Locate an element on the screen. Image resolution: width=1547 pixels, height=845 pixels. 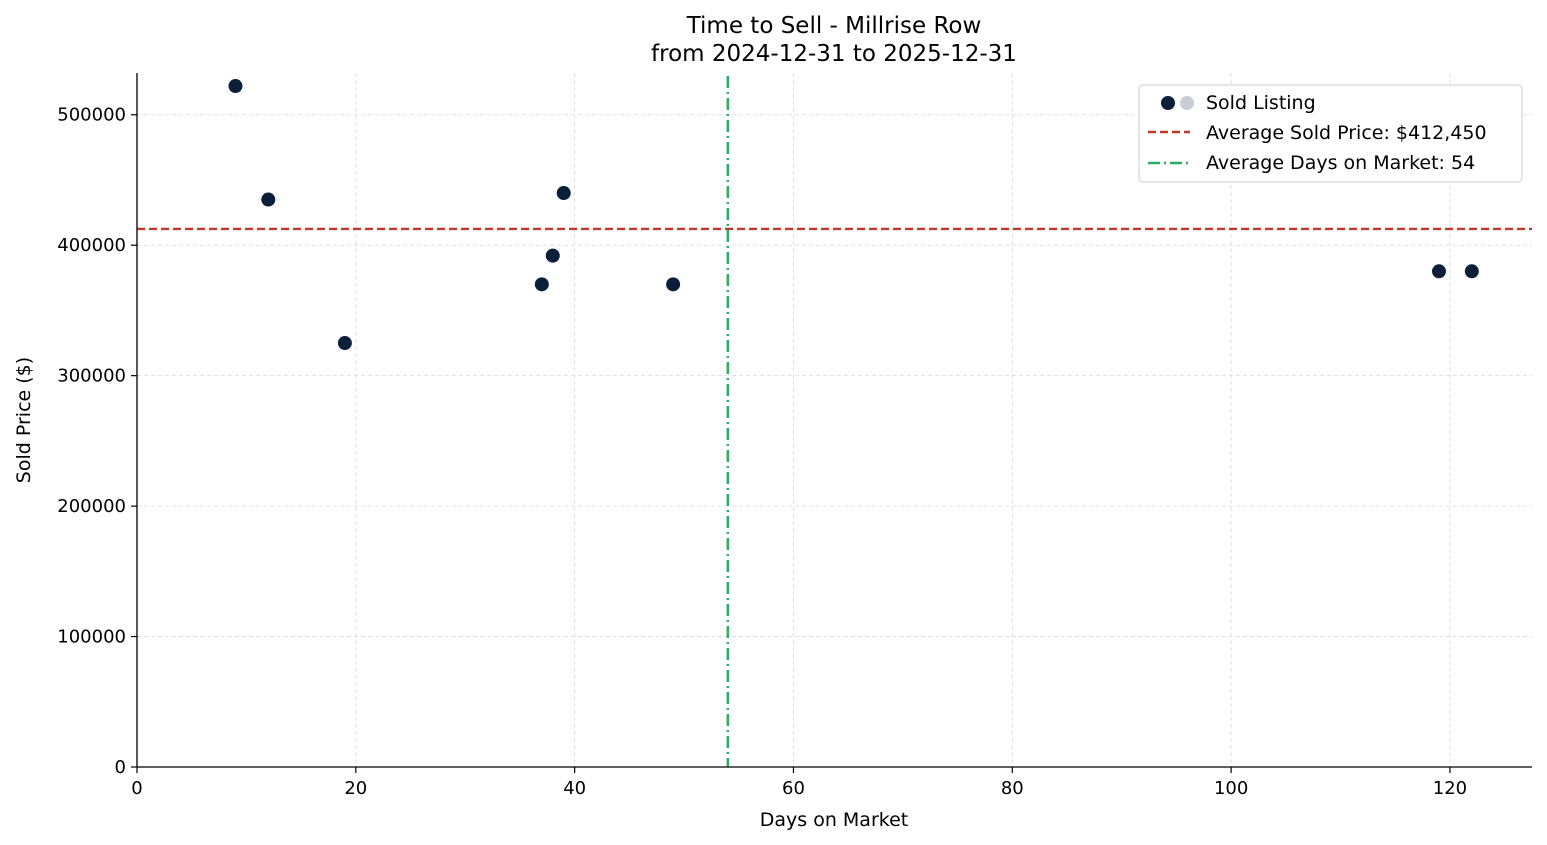
legend-label-avg-days: Average Days on Market: 54 is located at coordinates (1340, 163).